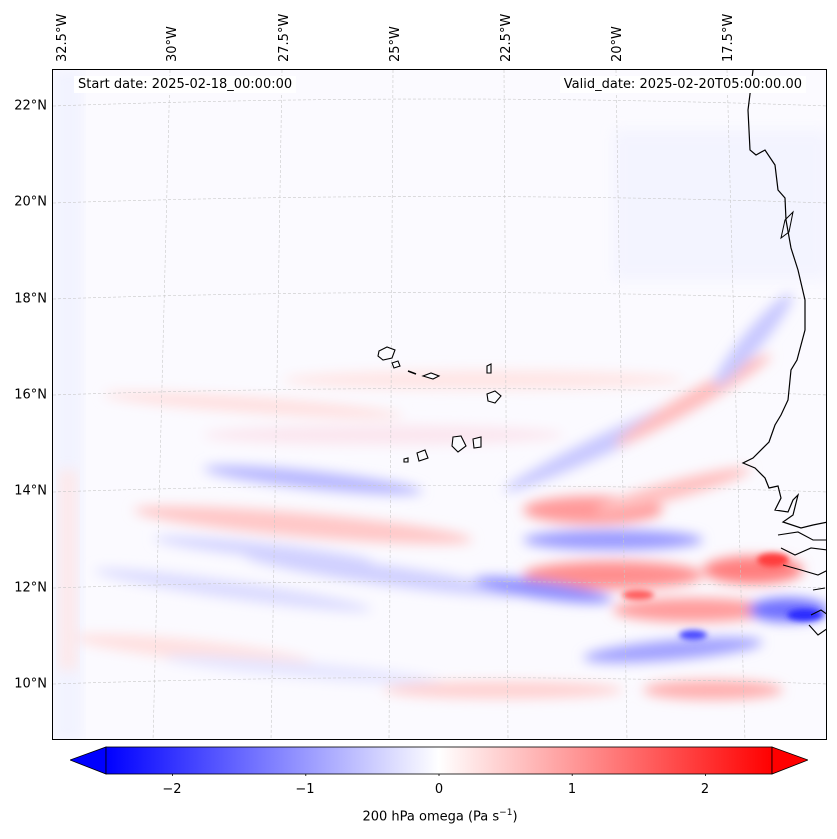 Image resolution: width=837 pixels, height=839 pixels. Describe the element at coordinates (395, 44) in the screenshot. I see `lon-label-25w: 25°W` at that location.